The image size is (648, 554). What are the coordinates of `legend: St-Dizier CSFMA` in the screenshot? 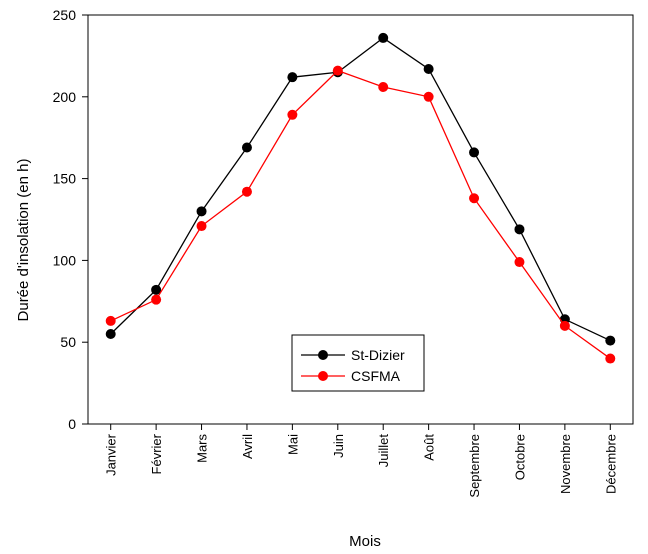 It's located at (358, 363).